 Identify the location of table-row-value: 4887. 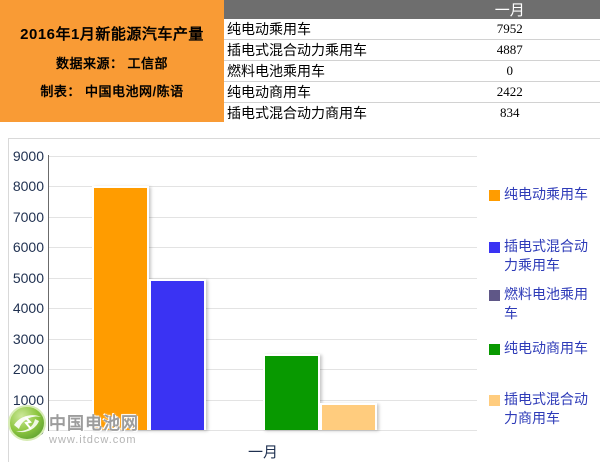
(509, 49).